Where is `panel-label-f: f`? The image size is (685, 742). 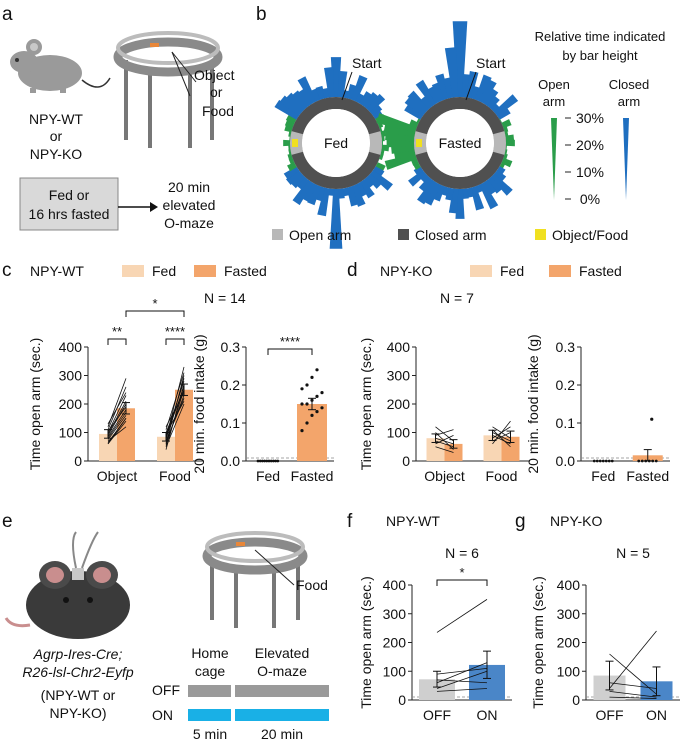
panel-label-f: f is located at coordinates (350, 521).